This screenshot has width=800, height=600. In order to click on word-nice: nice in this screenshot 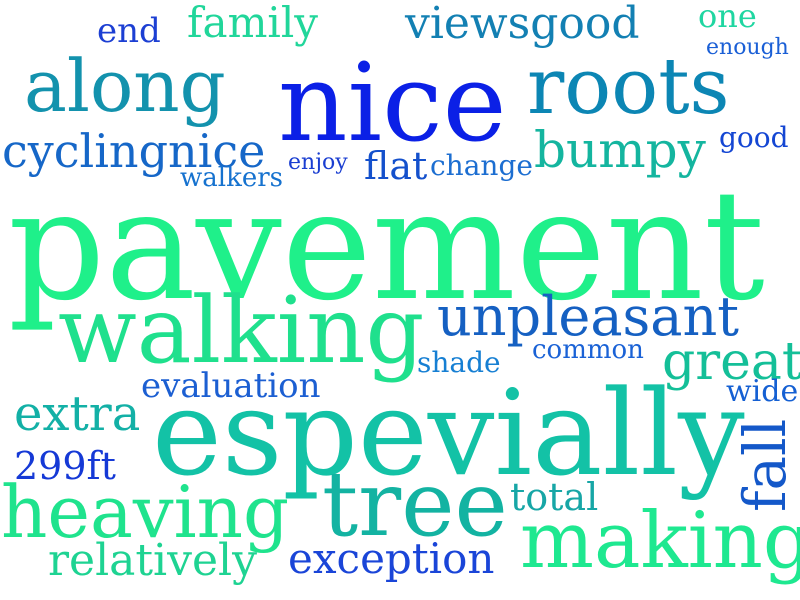, I will do `click(392, 103)`.